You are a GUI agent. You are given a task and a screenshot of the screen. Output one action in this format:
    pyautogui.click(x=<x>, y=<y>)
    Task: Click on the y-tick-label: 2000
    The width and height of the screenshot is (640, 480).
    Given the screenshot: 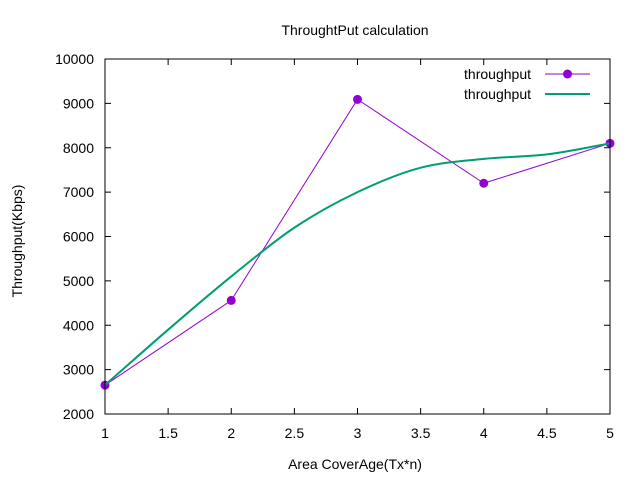 What is the action you would take?
    pyautogui.click(x=78, y=414)
    